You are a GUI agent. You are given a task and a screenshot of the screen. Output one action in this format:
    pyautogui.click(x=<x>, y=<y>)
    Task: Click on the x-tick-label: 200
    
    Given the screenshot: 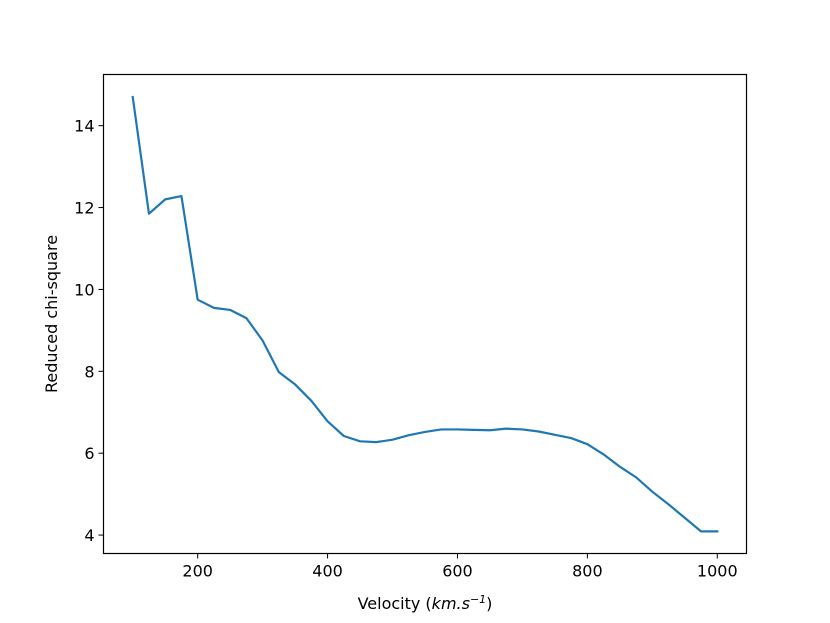 What is the action you would take?
    pyautogui.click(x=197, y=571)
    